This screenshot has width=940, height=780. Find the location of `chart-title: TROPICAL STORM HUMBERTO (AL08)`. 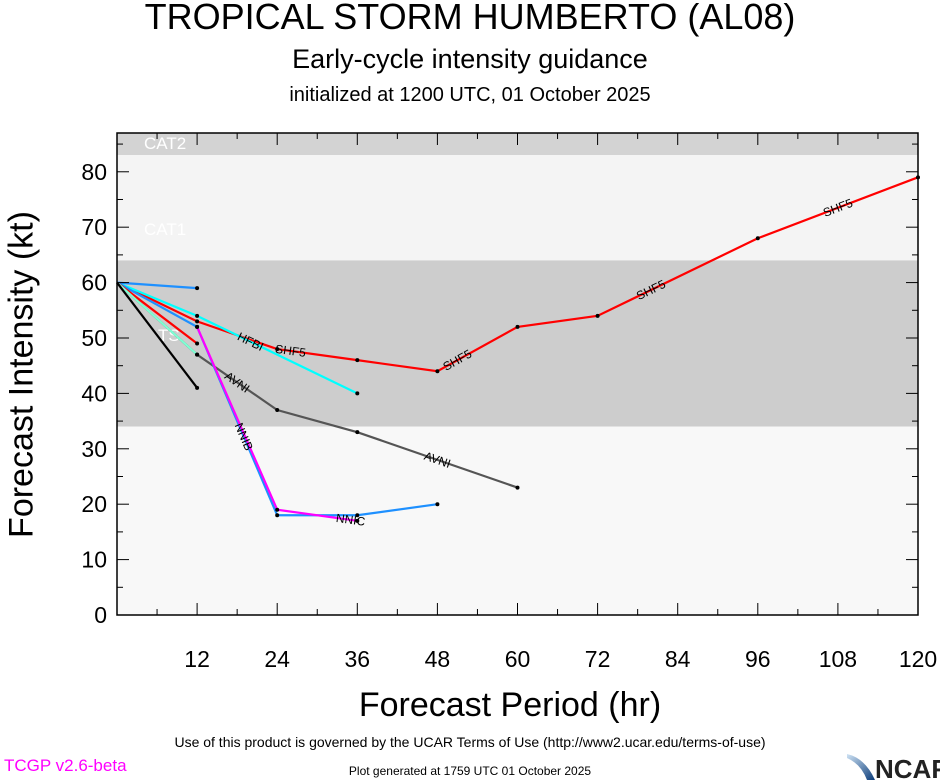

chart-title: TROPICAL STORM HUMBERTO (AL08) is located at coordinates (470, 18).